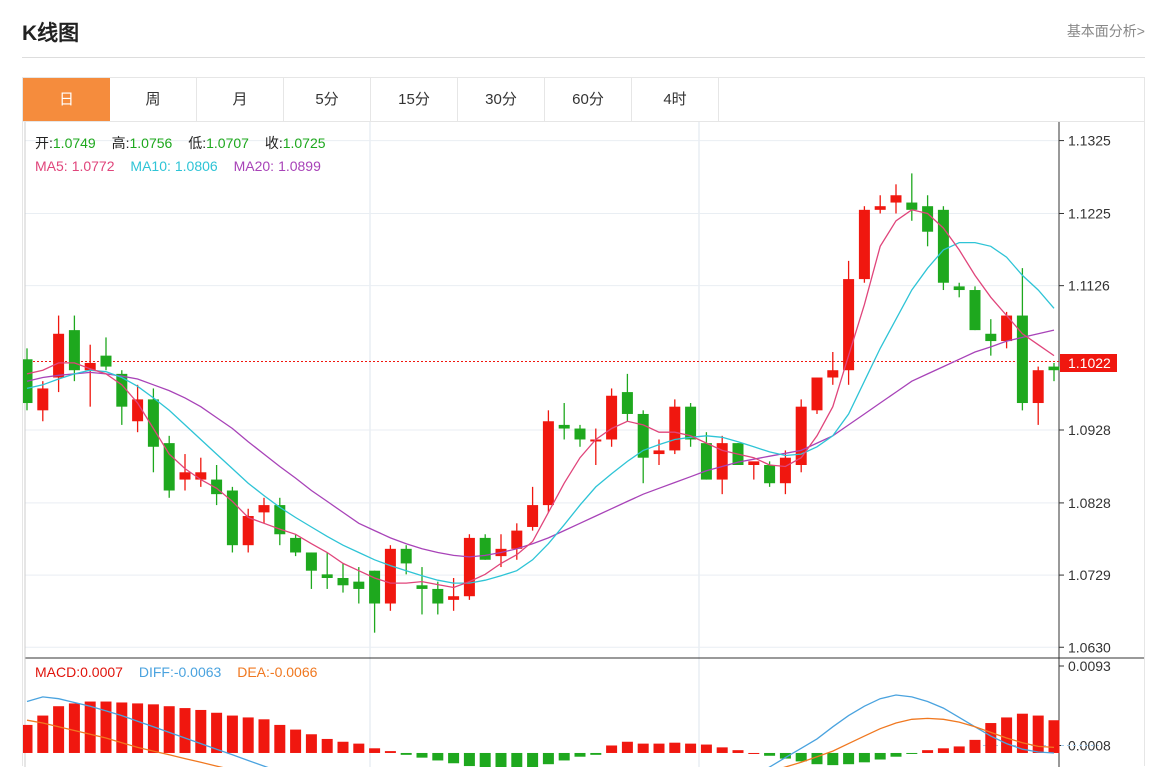 Image resolution: width=1165 pixels, height=767 pixels. I want to click on price-tick-label: 1.0828, so click(1089, 503).